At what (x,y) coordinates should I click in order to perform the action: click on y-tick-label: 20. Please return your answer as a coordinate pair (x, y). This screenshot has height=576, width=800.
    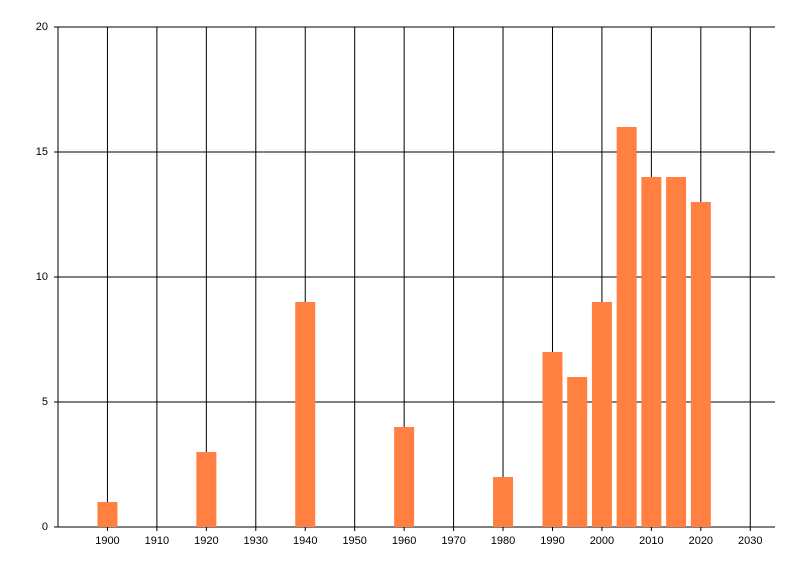
    Looking at the image, I should click on (42, 27).